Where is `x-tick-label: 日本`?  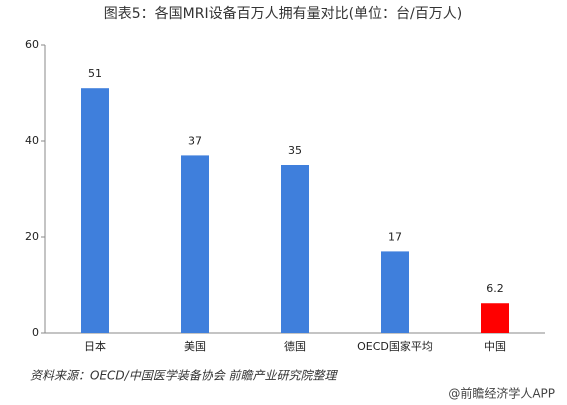 x-tick-label: 日本 is located at coordinates (95, 346).